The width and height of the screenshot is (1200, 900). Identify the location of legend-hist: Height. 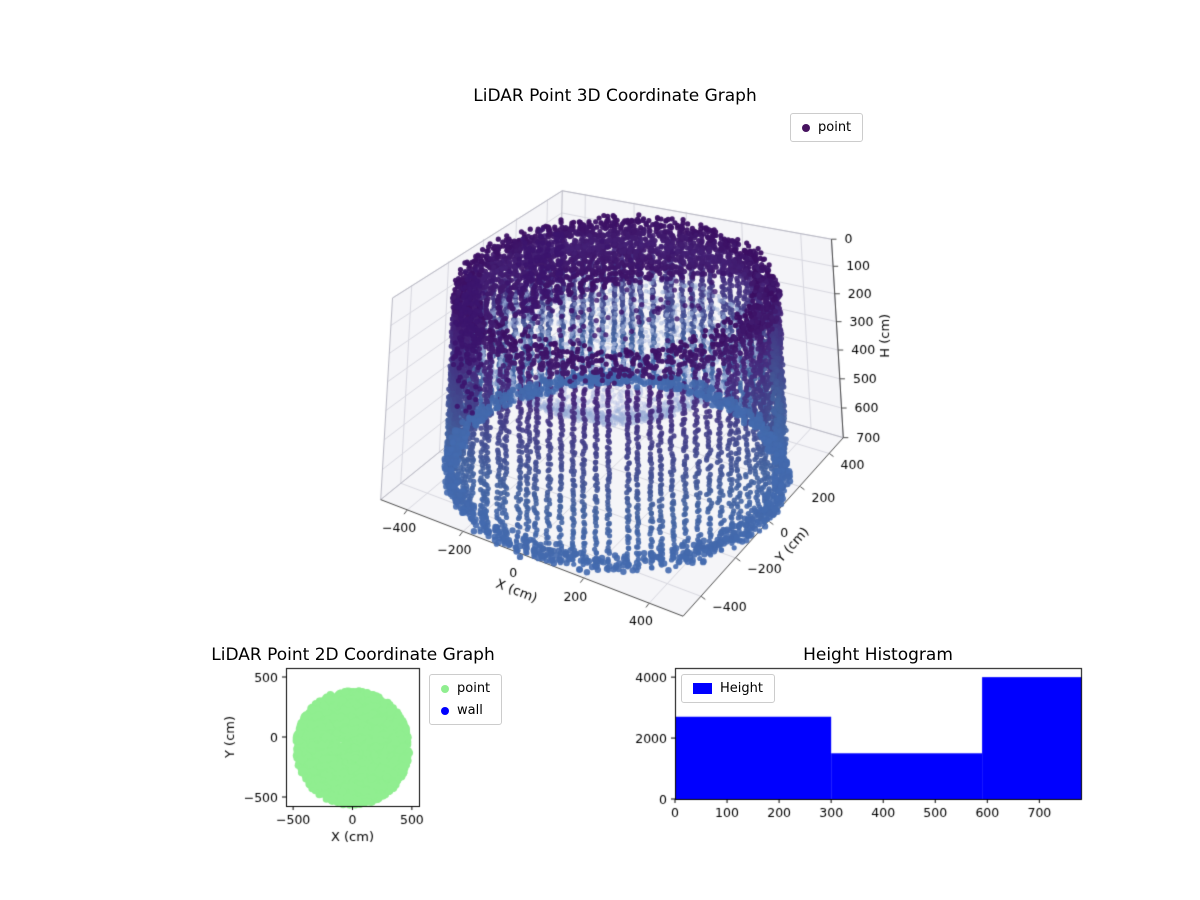
(728, 688).